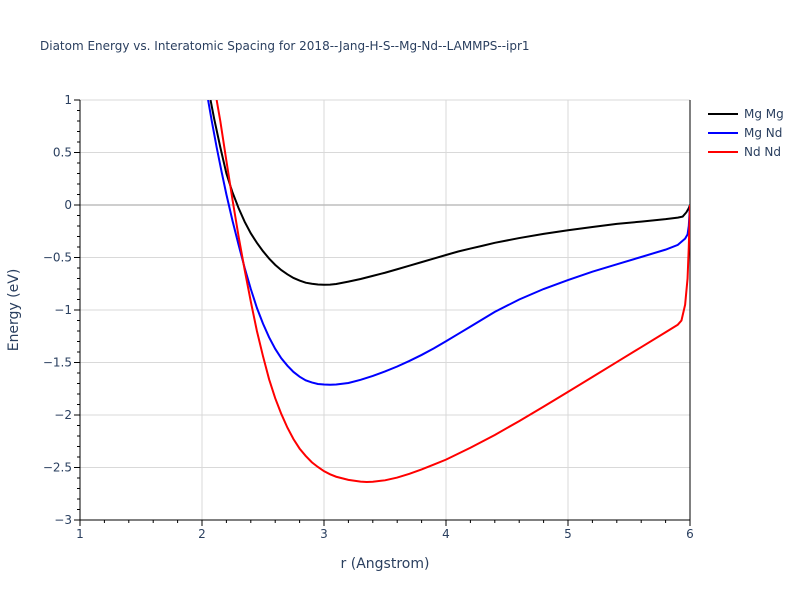 This screenshot has height=600, width=800. I want to click on legend-label: Mg Nd, so click(763, 133).